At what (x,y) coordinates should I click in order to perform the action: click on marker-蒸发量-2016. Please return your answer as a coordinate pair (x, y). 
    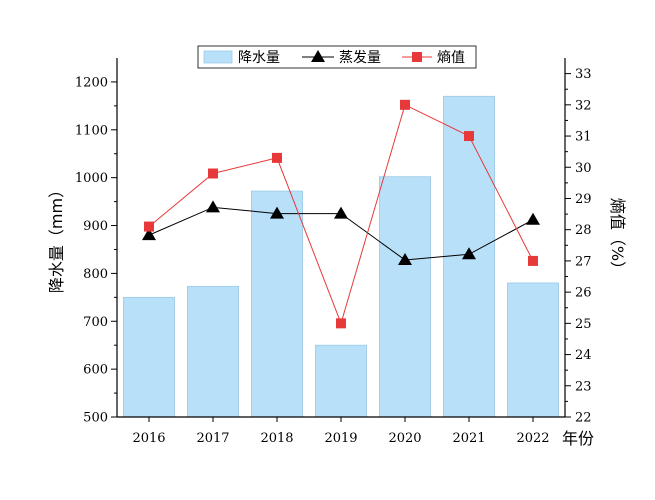
    Looking at the image, I should click on (149, 234).